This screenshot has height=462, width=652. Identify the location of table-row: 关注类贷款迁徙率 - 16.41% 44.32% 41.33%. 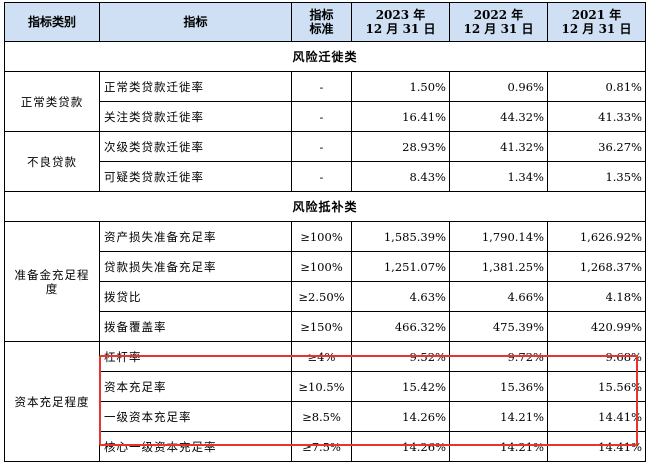
(325, 116).